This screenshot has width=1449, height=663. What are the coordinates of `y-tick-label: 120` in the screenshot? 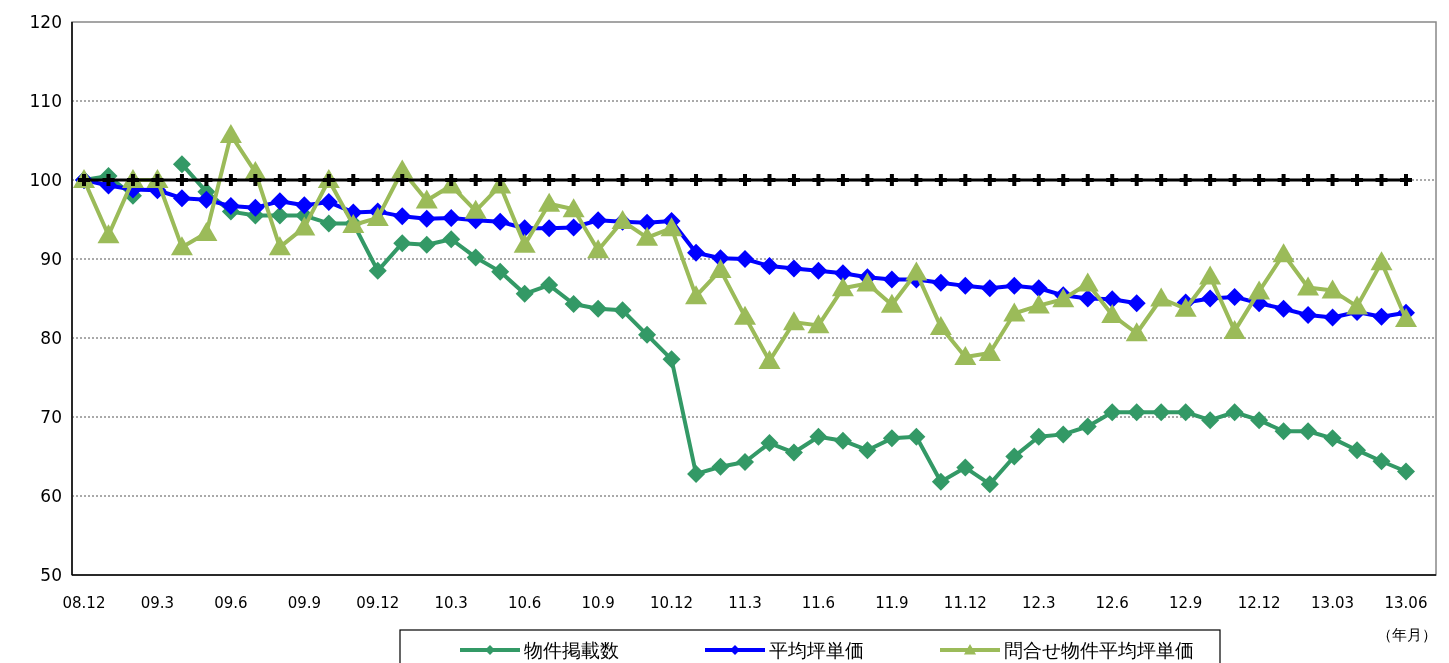 It's located at (45, 22).